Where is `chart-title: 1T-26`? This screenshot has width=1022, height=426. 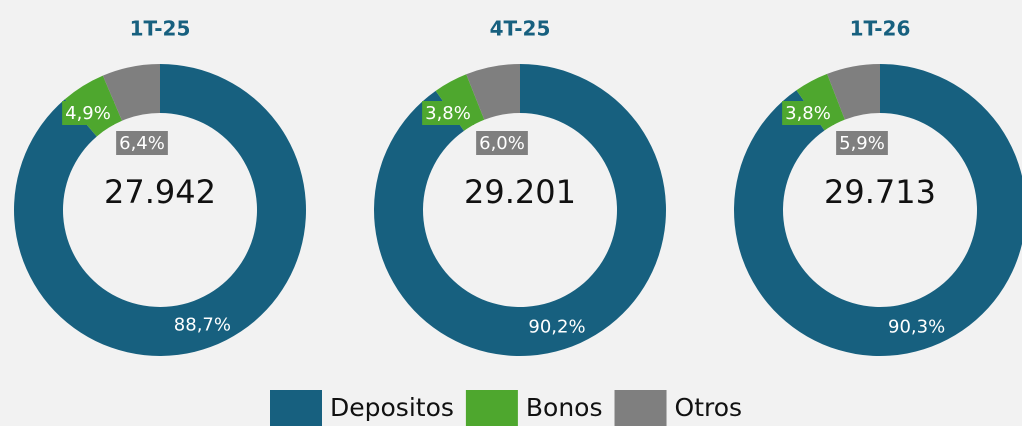
chart-title: 1T-26 is located at coordinates (880, 29).